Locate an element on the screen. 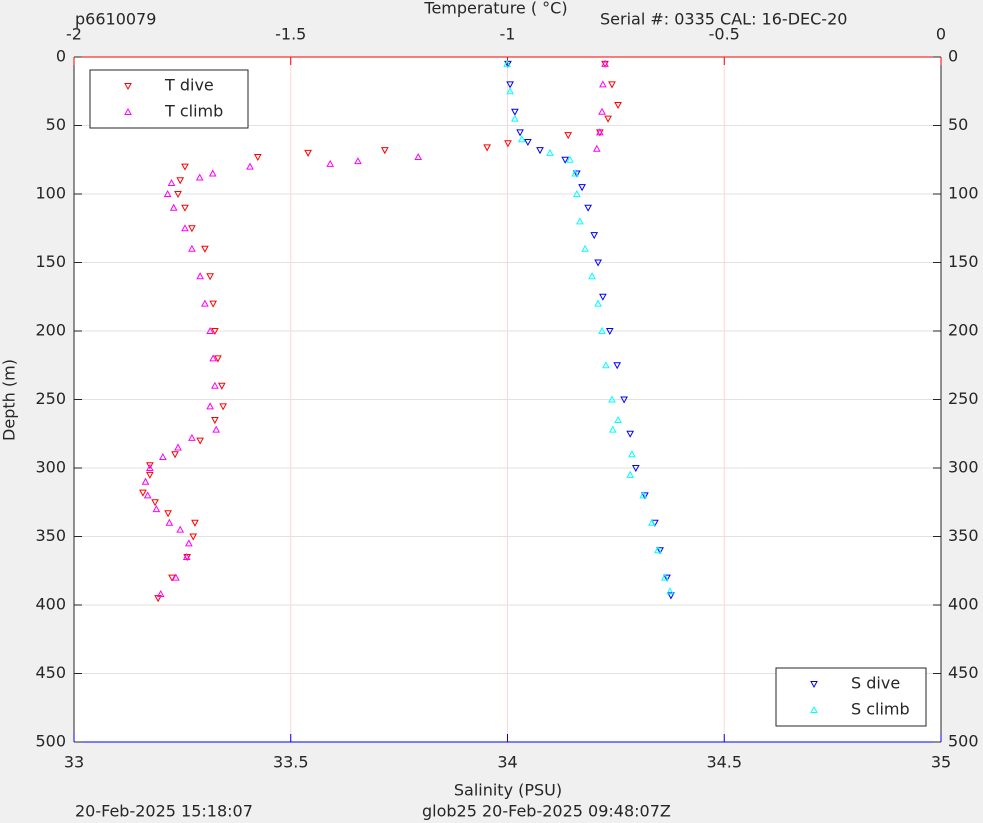 Image resolution: width=983 pixels, height=823 pixels. legend-box is located at coordinates (169, 99).